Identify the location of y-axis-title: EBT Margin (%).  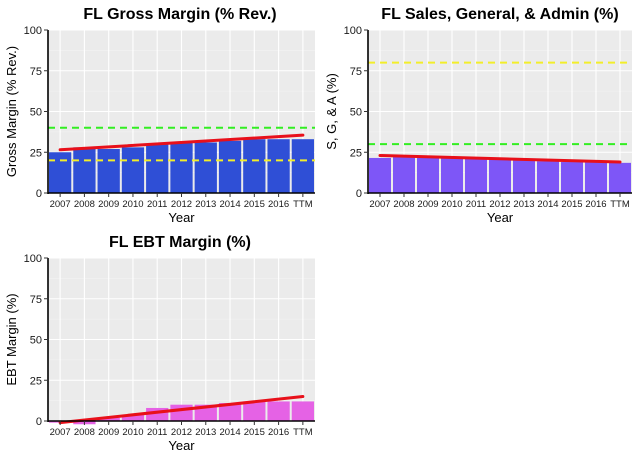
(11, 339).